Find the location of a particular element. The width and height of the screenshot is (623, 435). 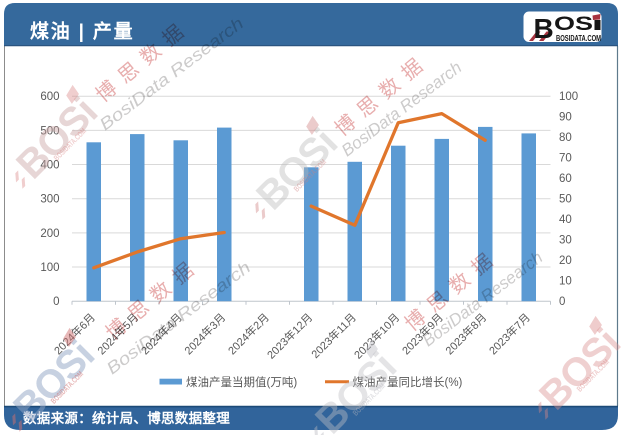

svg-text: 煤油产量同比增长(%) is located at coordinates (408, 382).